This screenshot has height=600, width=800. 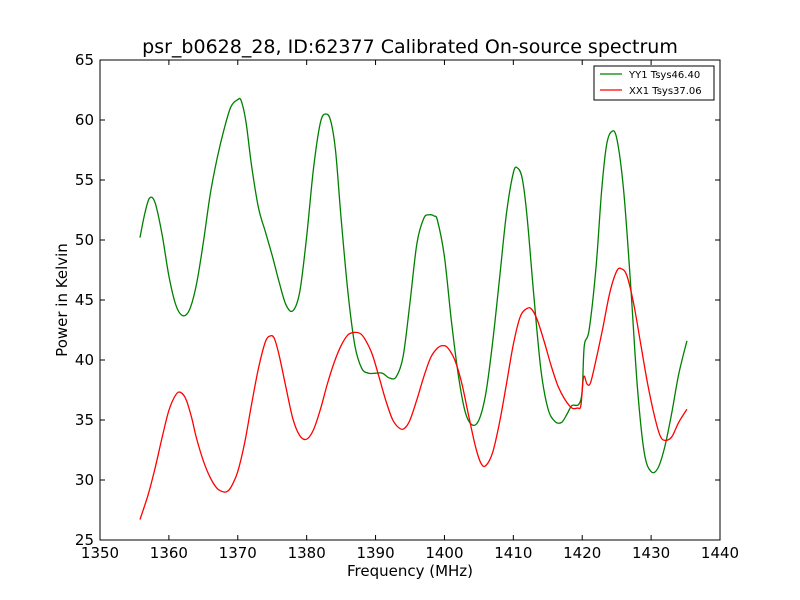 I want to click on x-tick-label: 1430, so click(x=651, y=553).